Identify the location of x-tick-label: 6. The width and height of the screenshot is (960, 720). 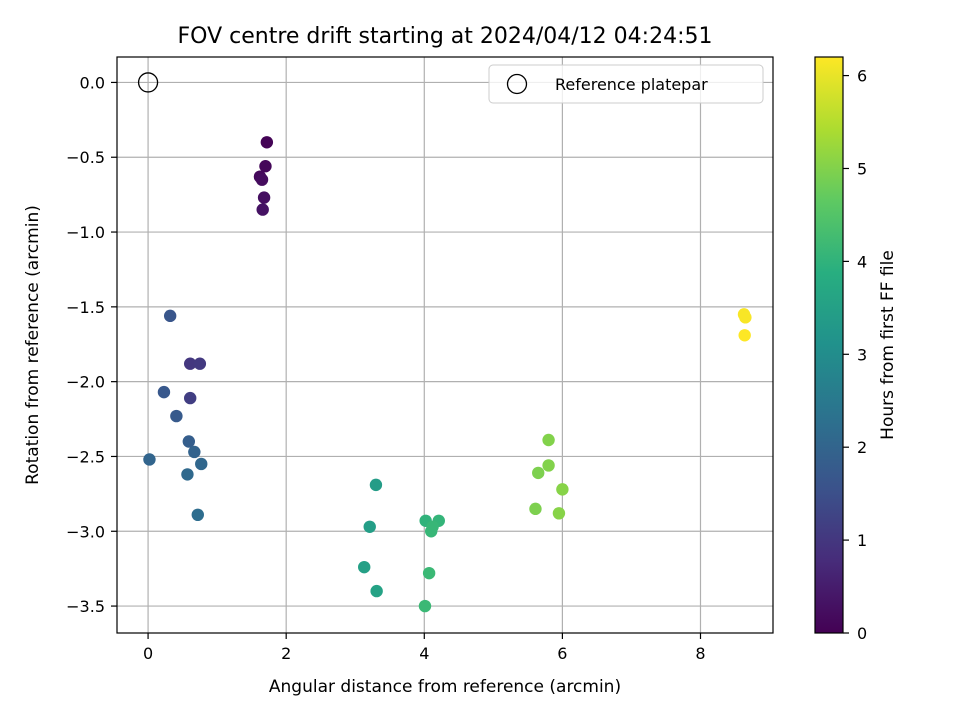
(562, 653).